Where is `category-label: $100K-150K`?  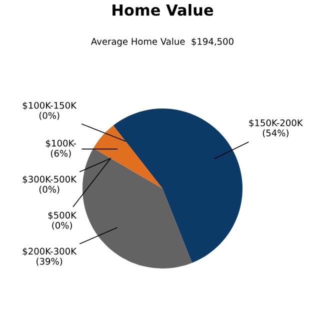 category-label: $100K-150K is located at coordinates (49, 106).